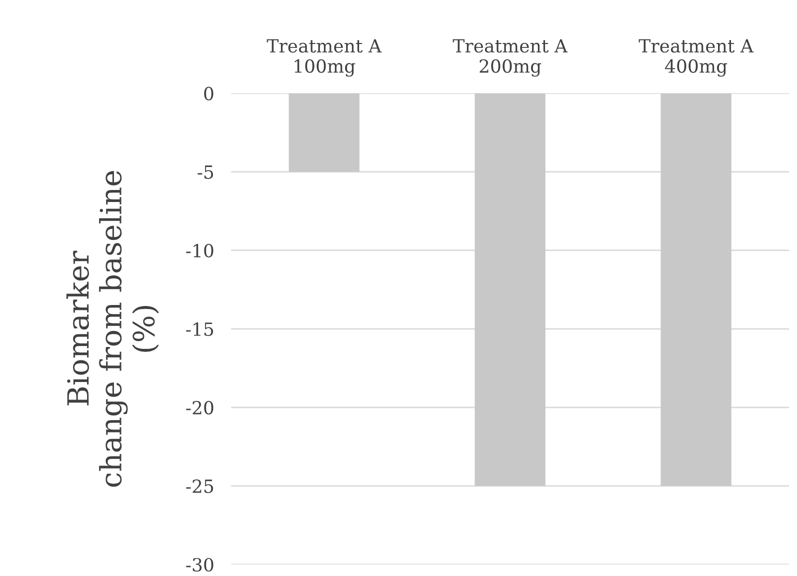 Image resolution: width=797 pixels, height=576 pixels. I want to click on y-tick-label: -15, so click(200, 329).